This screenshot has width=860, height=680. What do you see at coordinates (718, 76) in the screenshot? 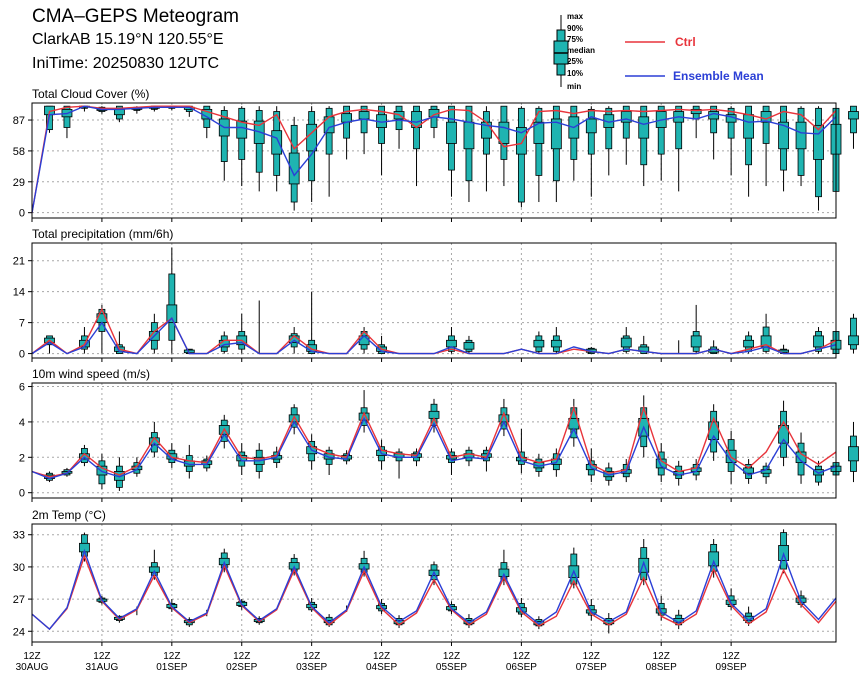
I see `legend-mean-label: Ensemble Mean` at bounding box center [718, 76].